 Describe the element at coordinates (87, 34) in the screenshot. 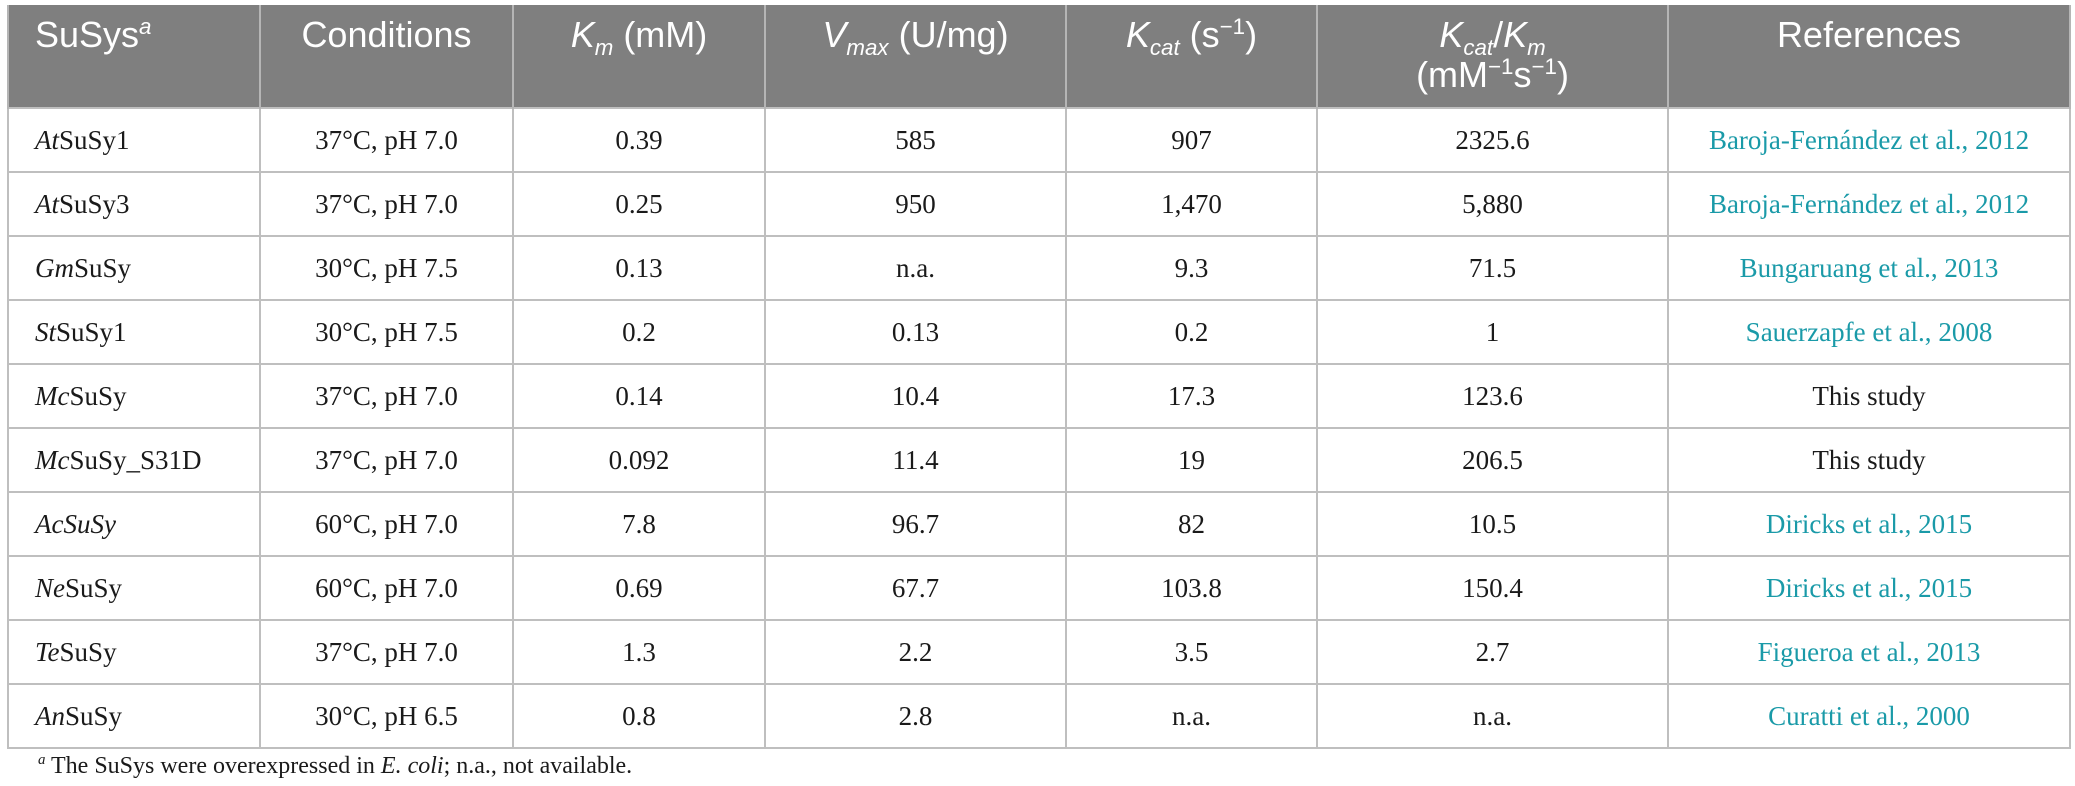

I see `header-susys-text: SuSys` at that location.